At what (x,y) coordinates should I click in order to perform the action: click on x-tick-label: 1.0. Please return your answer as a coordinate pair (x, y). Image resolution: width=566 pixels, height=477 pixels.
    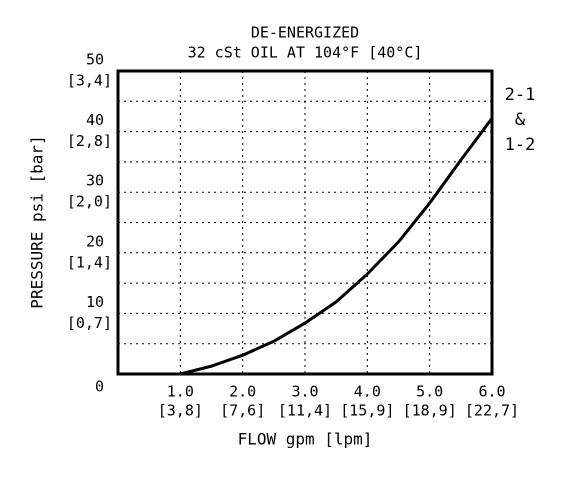
    Looking at the image, I should click on (180, 392).